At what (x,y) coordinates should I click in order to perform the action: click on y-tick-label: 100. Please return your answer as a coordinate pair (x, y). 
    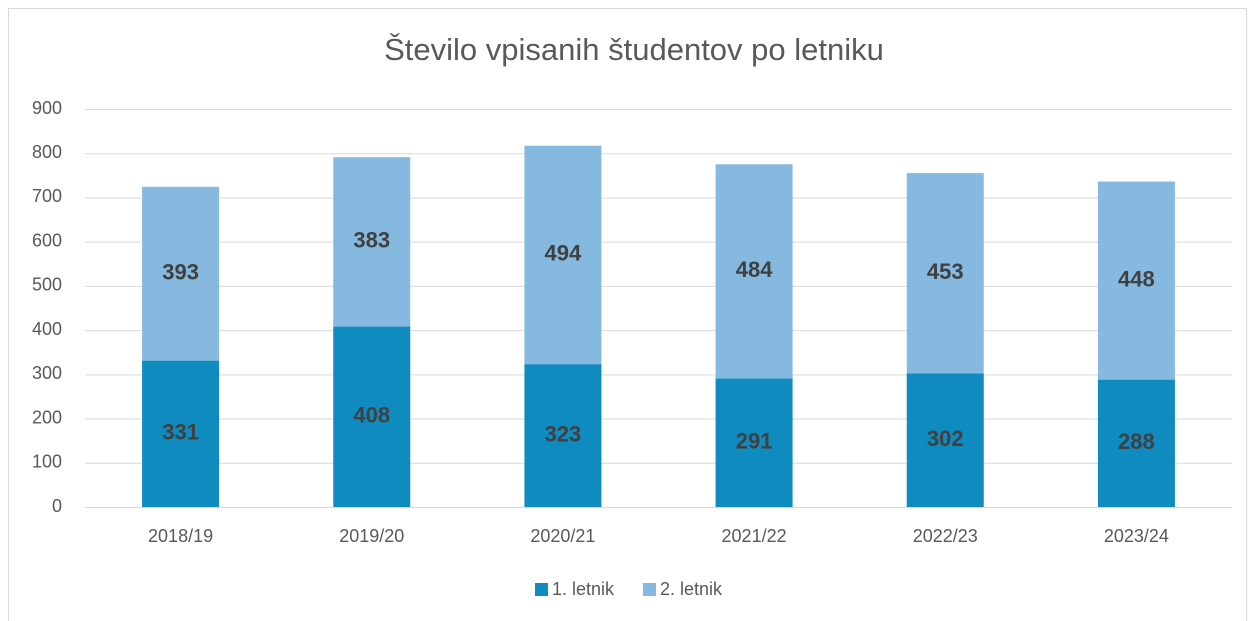
    Looking at the image, I should click on (47, 462).